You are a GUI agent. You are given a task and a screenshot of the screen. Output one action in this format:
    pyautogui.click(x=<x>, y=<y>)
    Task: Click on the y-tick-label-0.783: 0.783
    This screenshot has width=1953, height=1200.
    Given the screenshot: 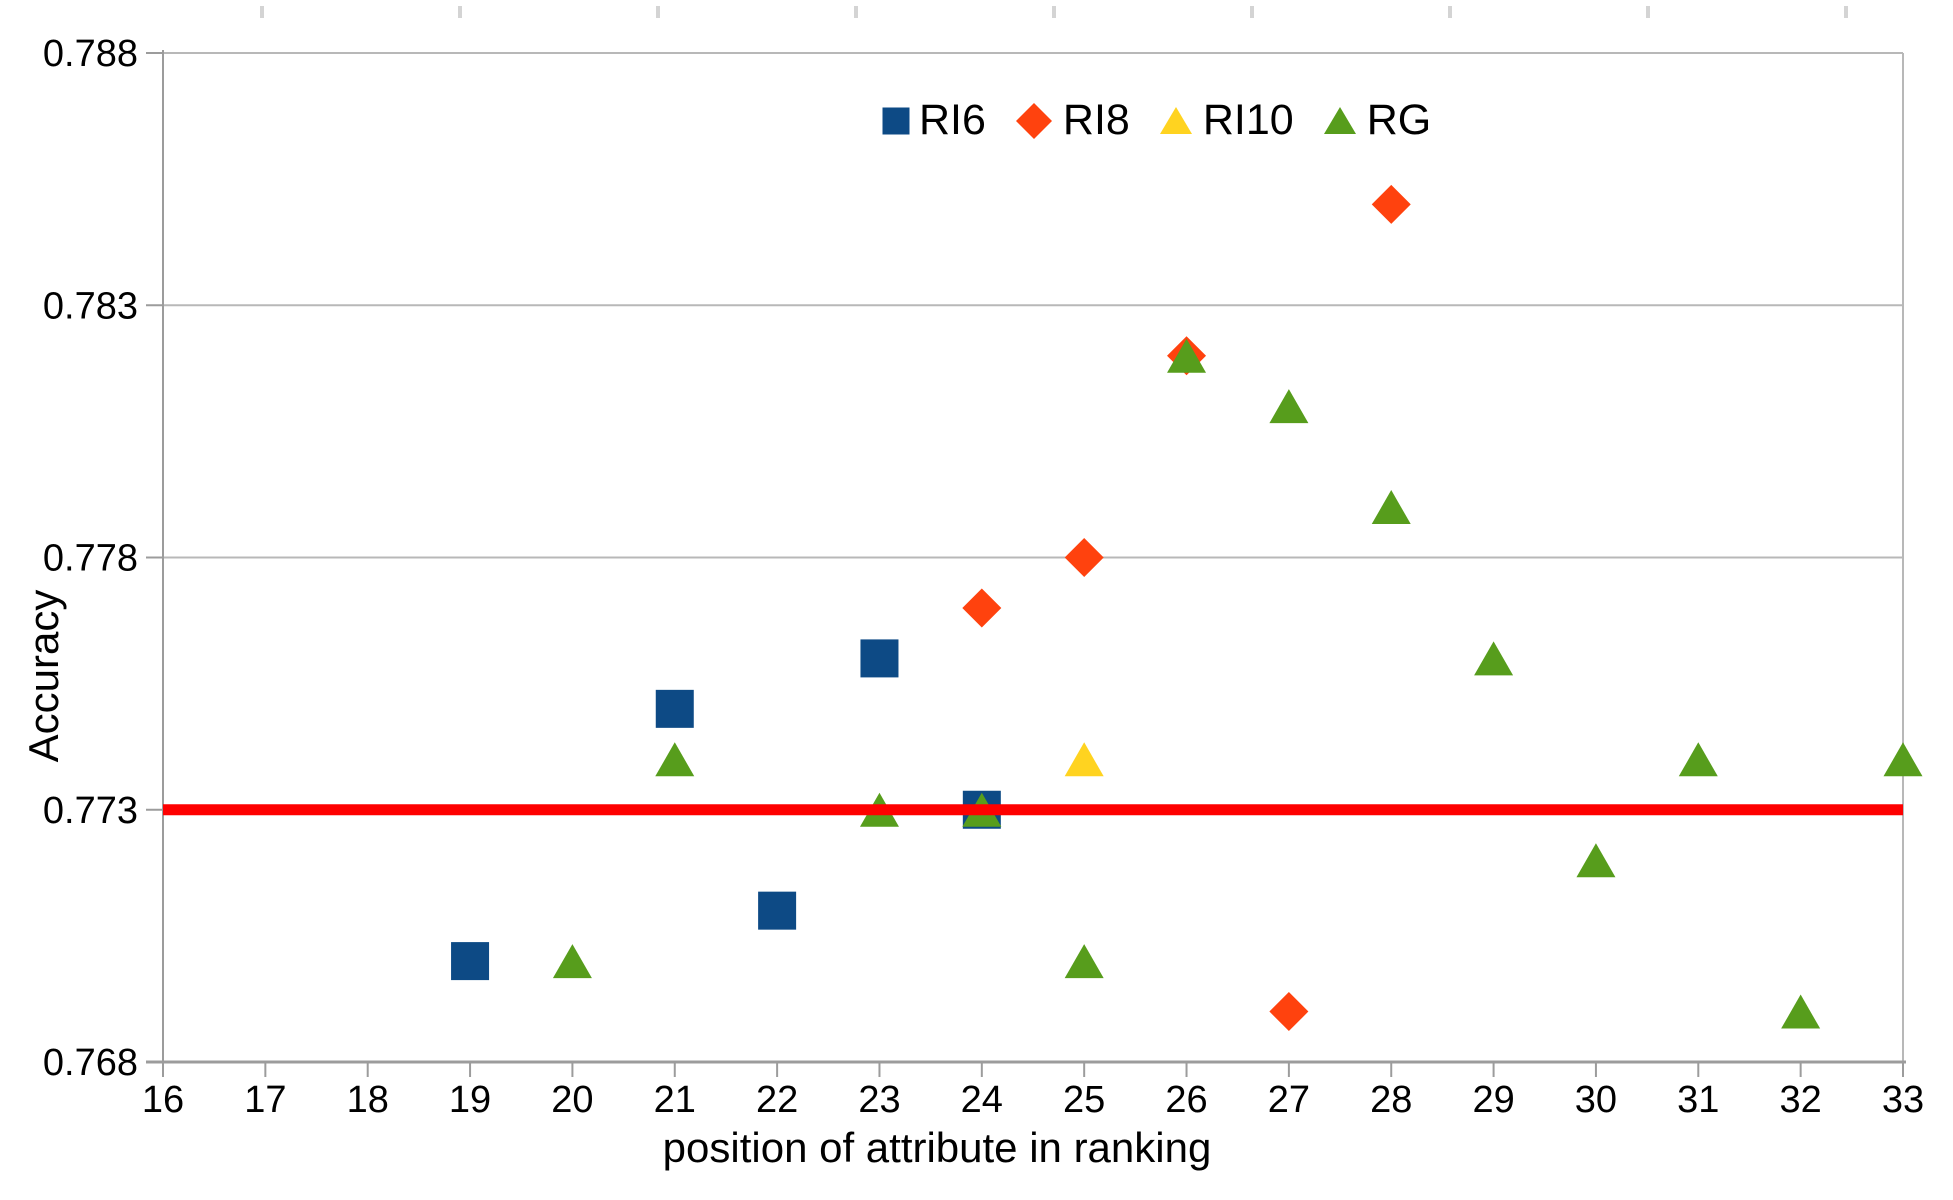 What is the action you would take?
    pyautogui.click(x=90, y=306)
    